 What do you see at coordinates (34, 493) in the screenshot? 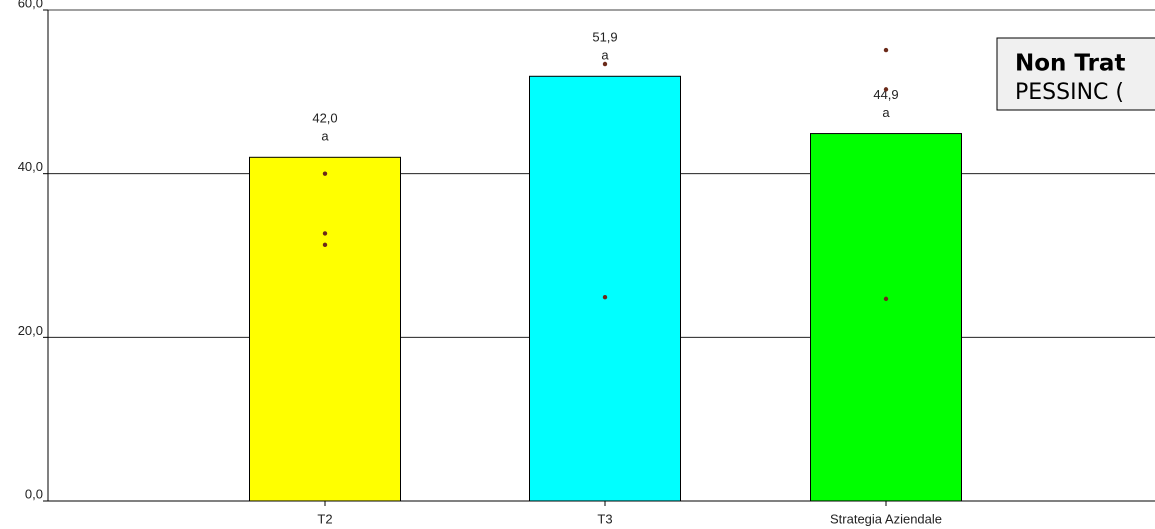
I see `y-tick-label: 0,0` at bounding box center [34, 493].